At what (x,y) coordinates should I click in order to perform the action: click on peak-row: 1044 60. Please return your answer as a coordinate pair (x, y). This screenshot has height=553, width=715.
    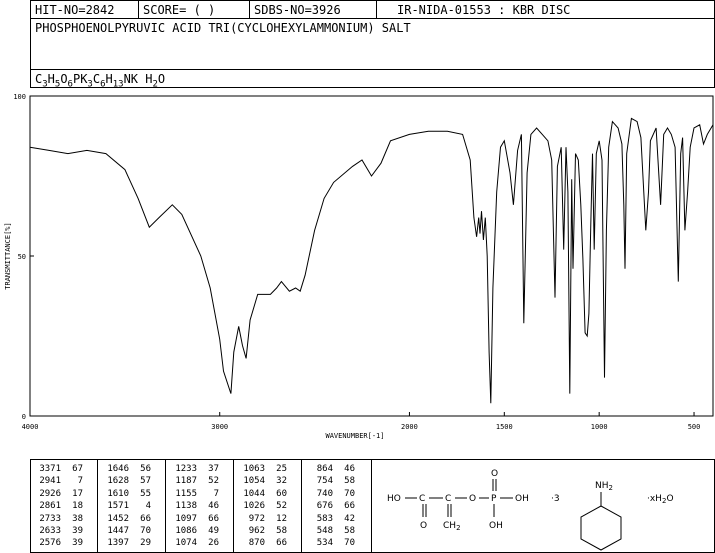
    Looking at the image, I should click on (261, 494).